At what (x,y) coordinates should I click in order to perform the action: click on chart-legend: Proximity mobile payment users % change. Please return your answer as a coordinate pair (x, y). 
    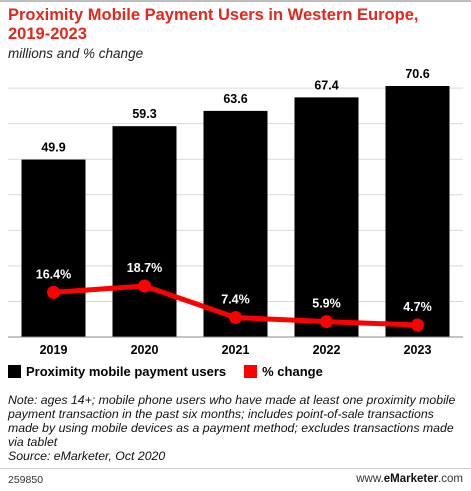
    Looking at the image, I should click on (174, 371).